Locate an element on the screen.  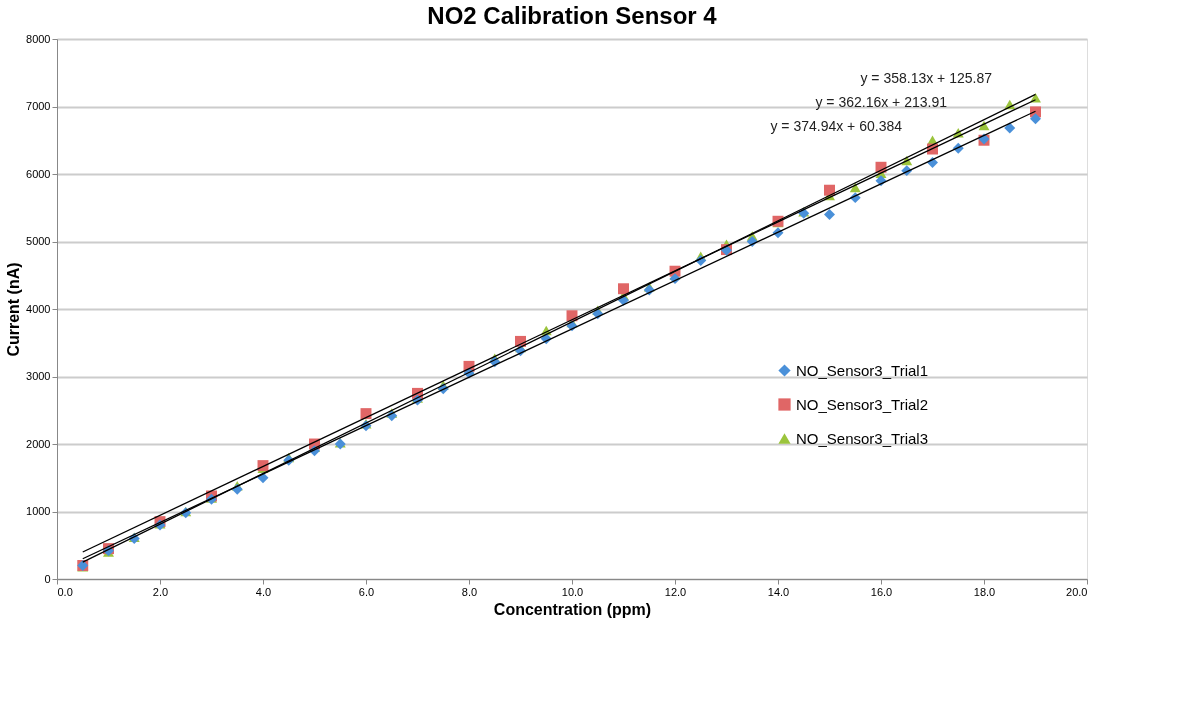
x-tick-label: 10.0 is located at coordinates (572, 591).